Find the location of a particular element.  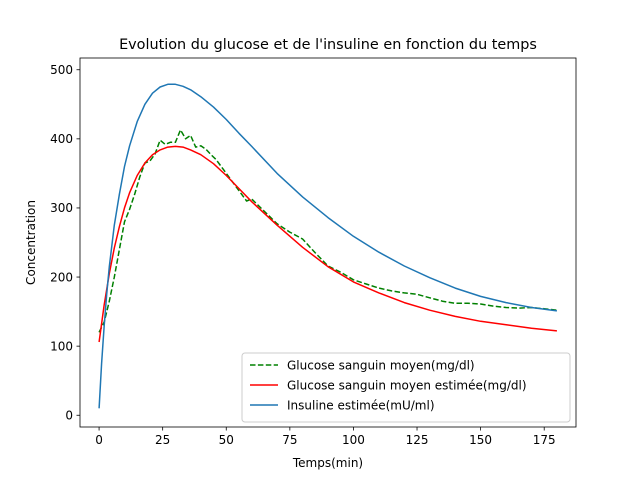

x-tick-label: 125 is located at coordinates (417, 440).